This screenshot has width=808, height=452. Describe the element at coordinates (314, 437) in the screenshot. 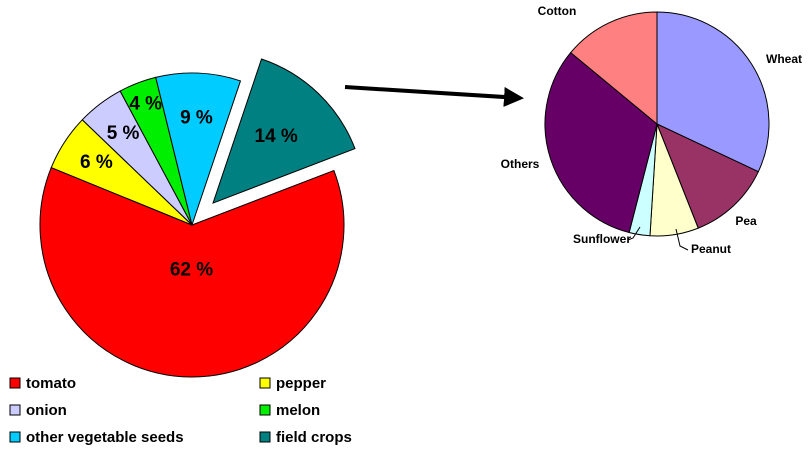

I see `legend-label: field crops` at that location.